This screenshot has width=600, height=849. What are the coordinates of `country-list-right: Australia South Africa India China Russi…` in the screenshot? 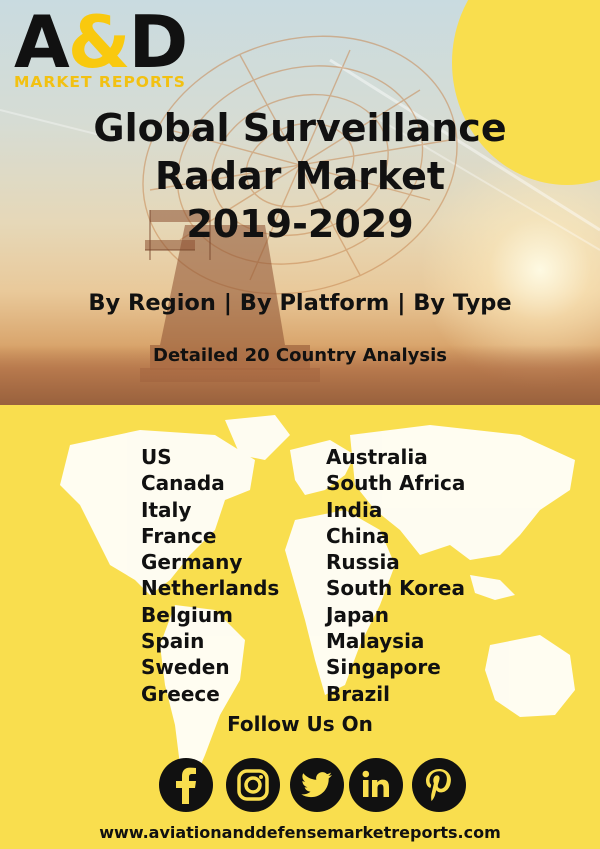 It's located at (395, 575).